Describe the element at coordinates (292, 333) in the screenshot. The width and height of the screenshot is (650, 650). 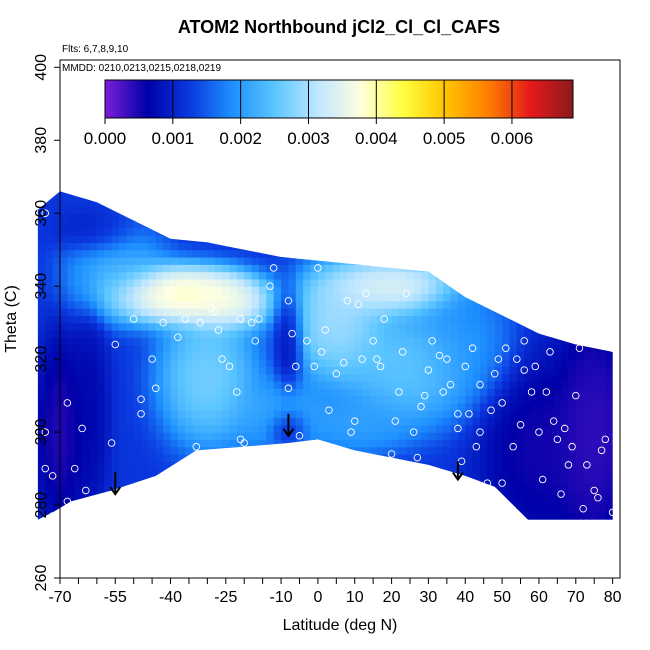
I see `observation-point` at that location.